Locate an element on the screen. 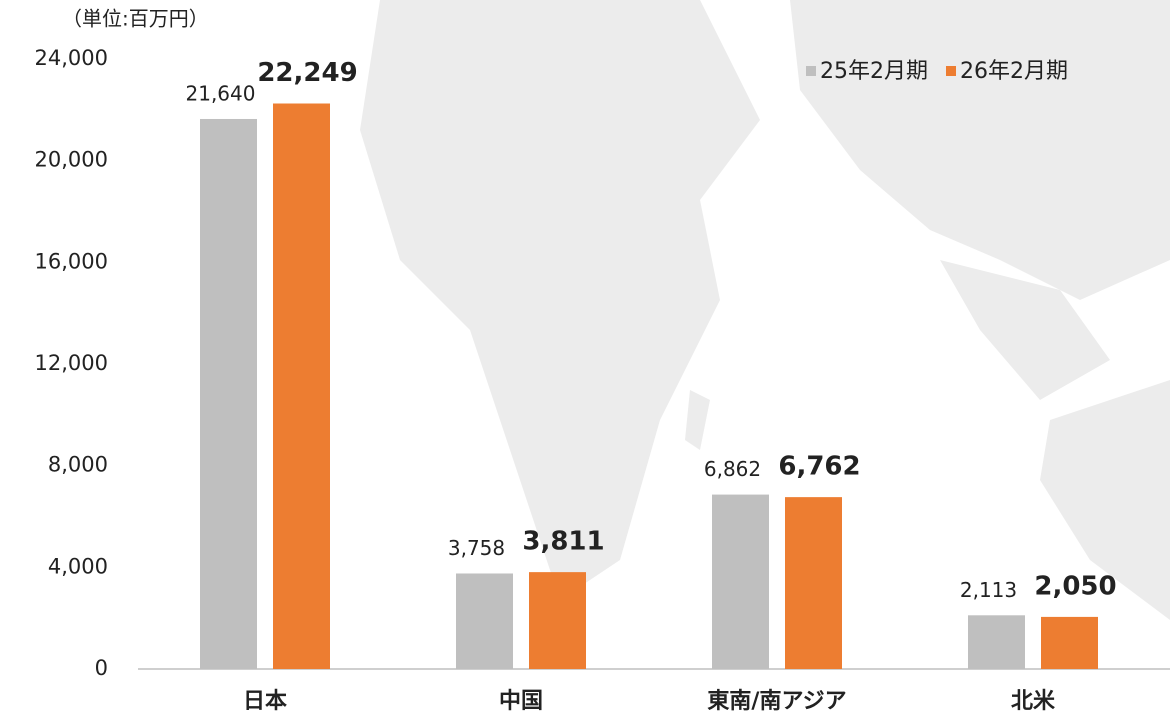 The width and height of the screenshot is (1170, 718). legend-label: 26年2月期 is located at coordinates (1014, 71).